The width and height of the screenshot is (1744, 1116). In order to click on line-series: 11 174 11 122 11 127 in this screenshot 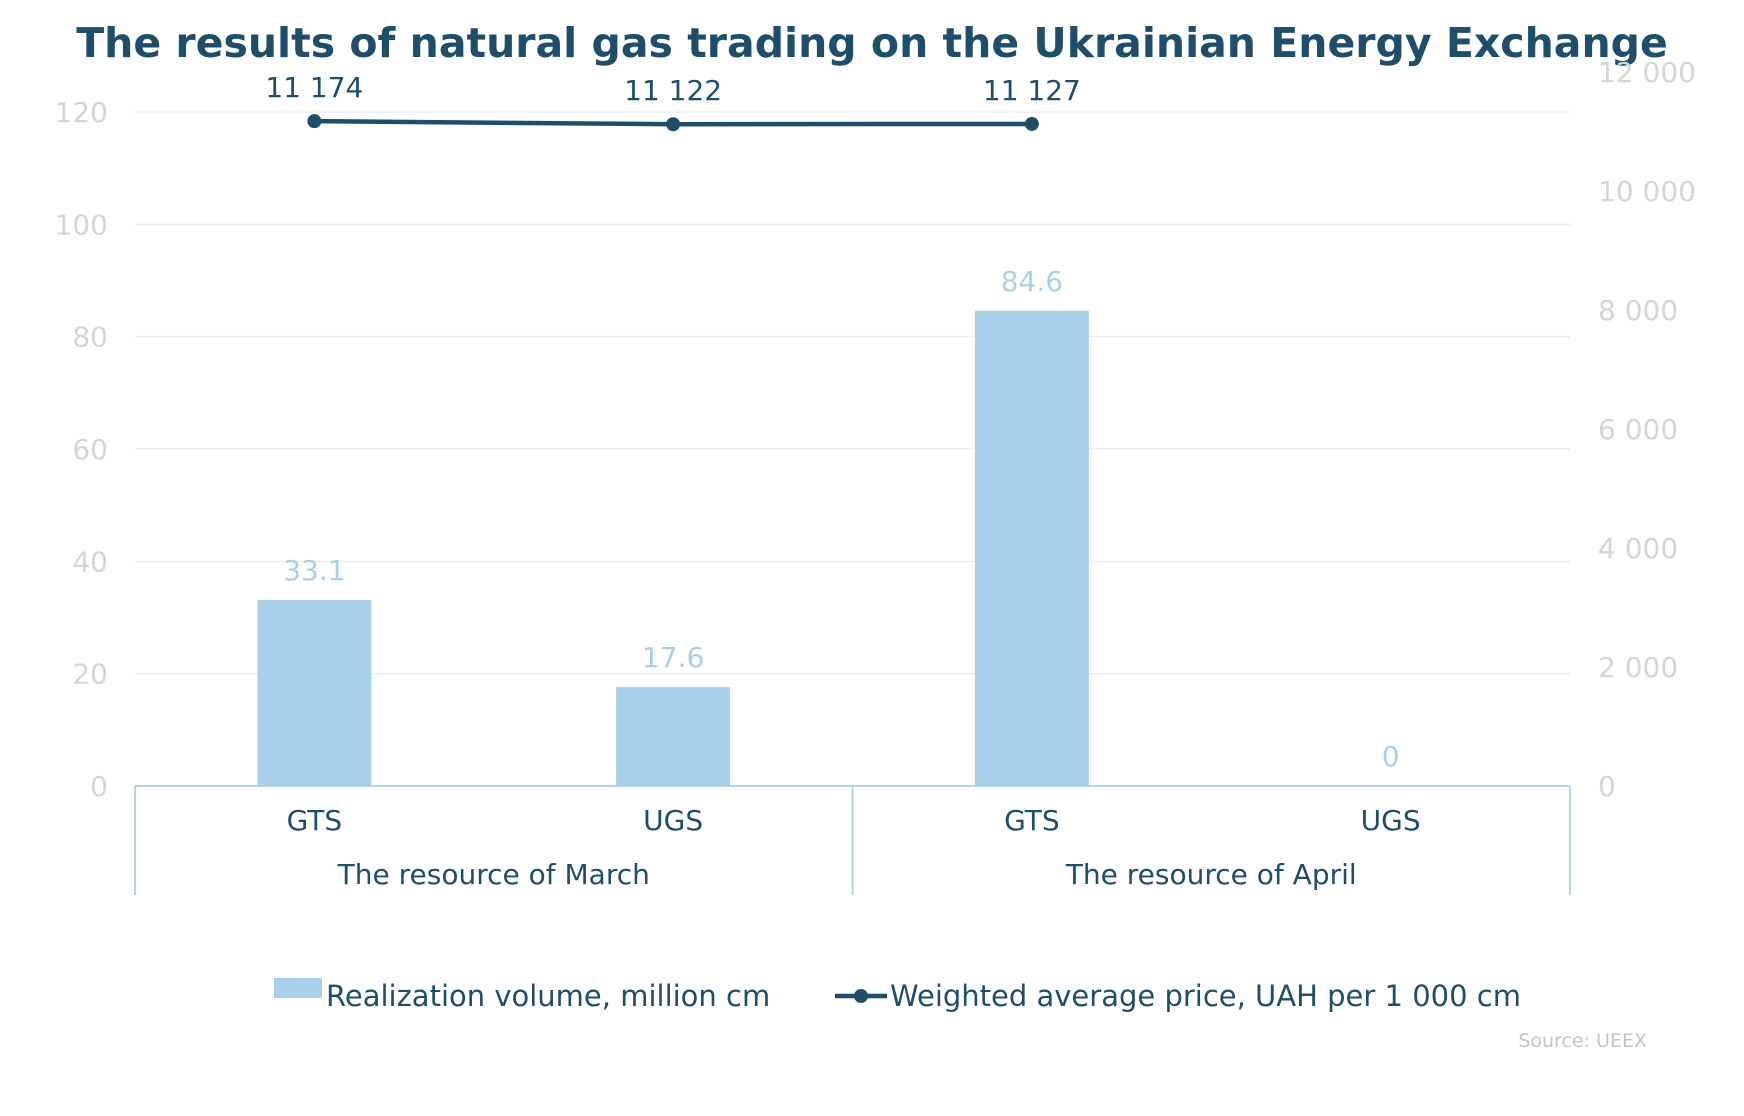, I will do `click(673, 101)`.